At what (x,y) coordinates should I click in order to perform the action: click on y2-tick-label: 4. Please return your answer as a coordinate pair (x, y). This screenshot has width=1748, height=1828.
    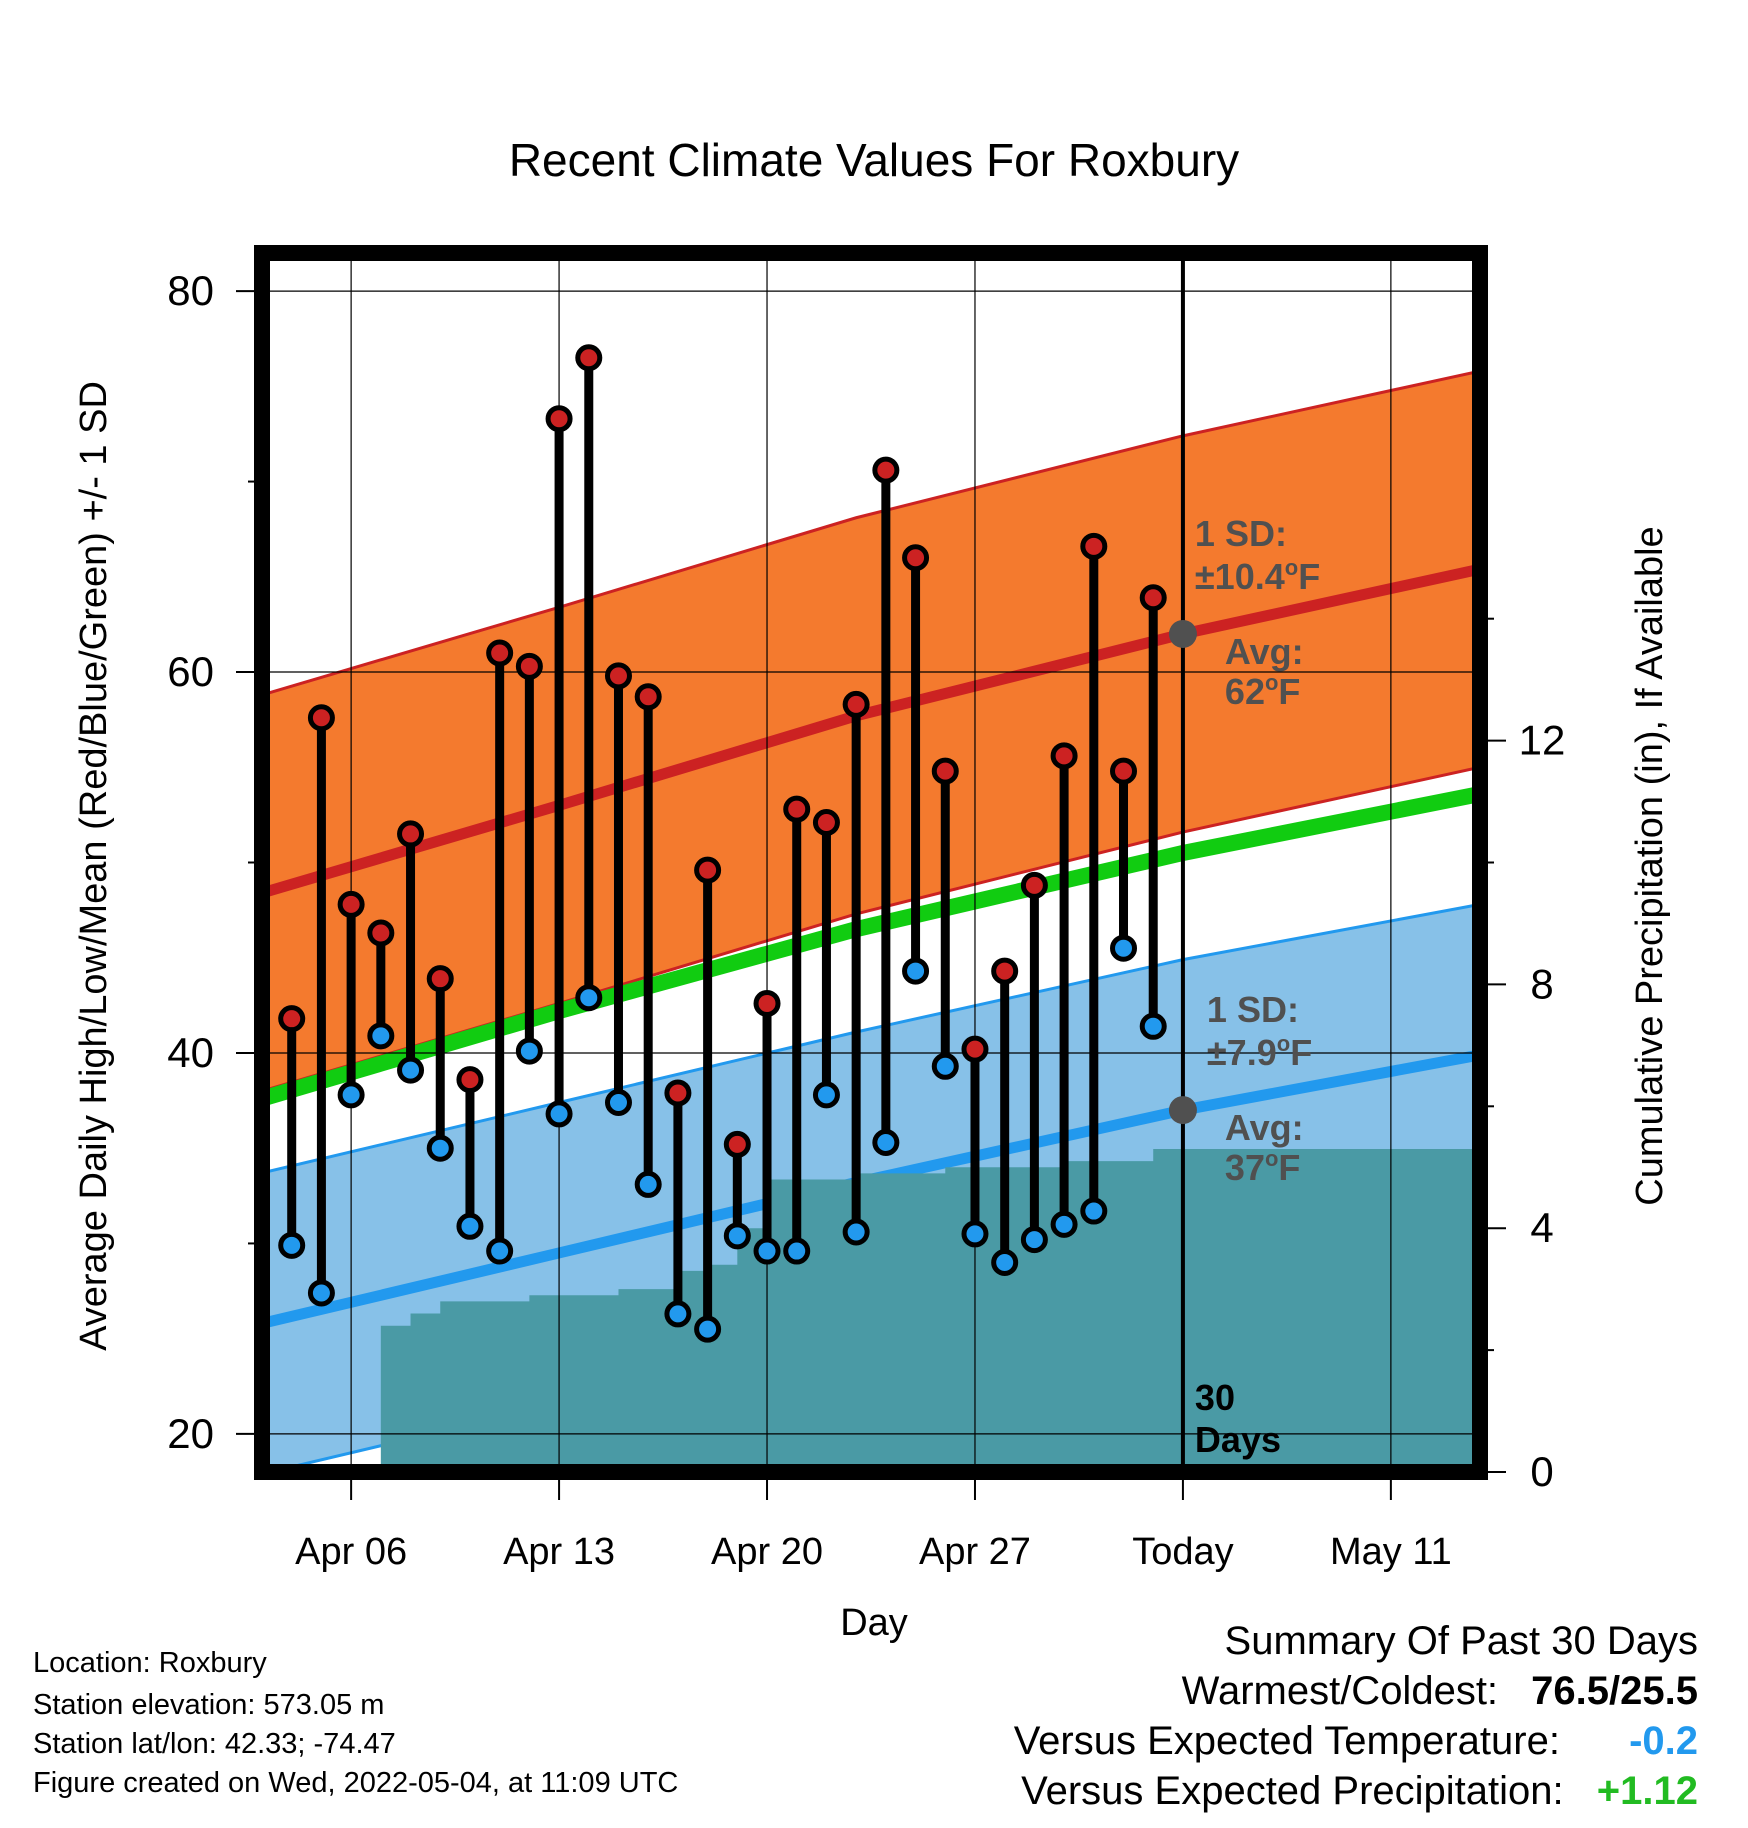
    Looking at the image, I should click on (1541, 1227).